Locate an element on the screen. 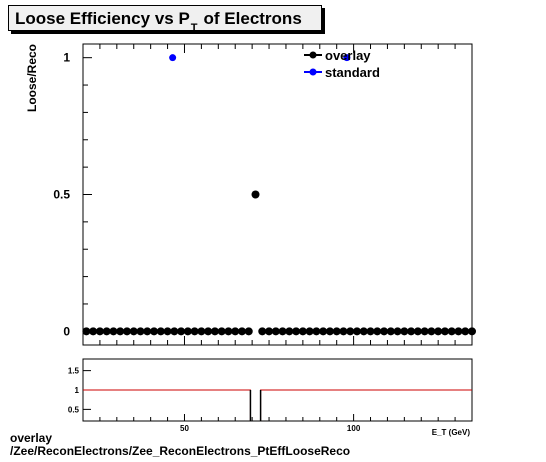 Image resolution: width=546 pixels, height=462 pixels. legend-marker-standard is located at coordinates (313, 72).